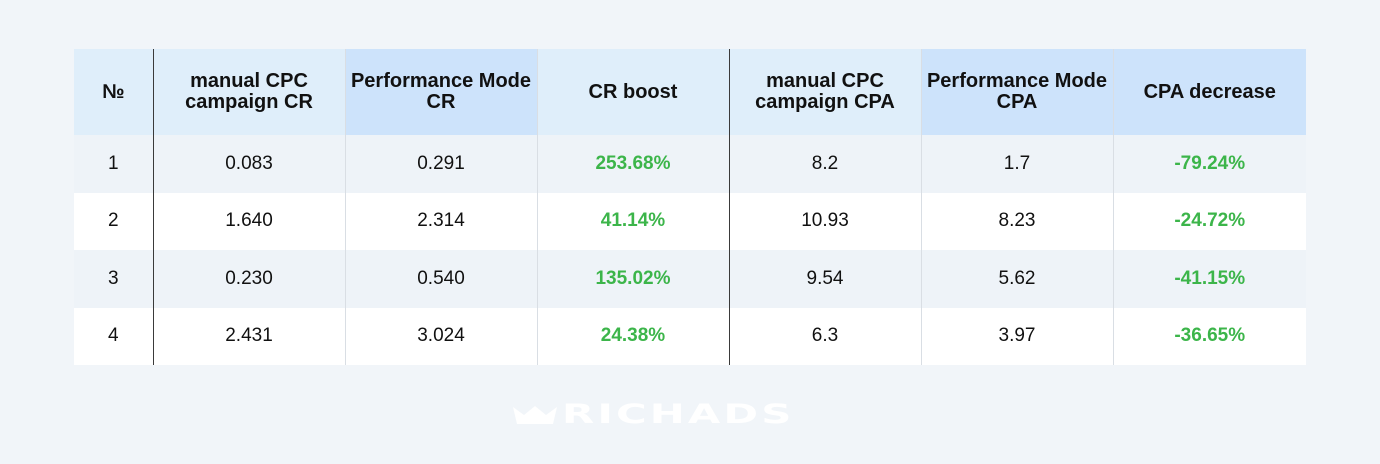  Describe the element at coordinates (440, 221) in the screenshot. I see `cell-performance-cr: 2.314` at that location.